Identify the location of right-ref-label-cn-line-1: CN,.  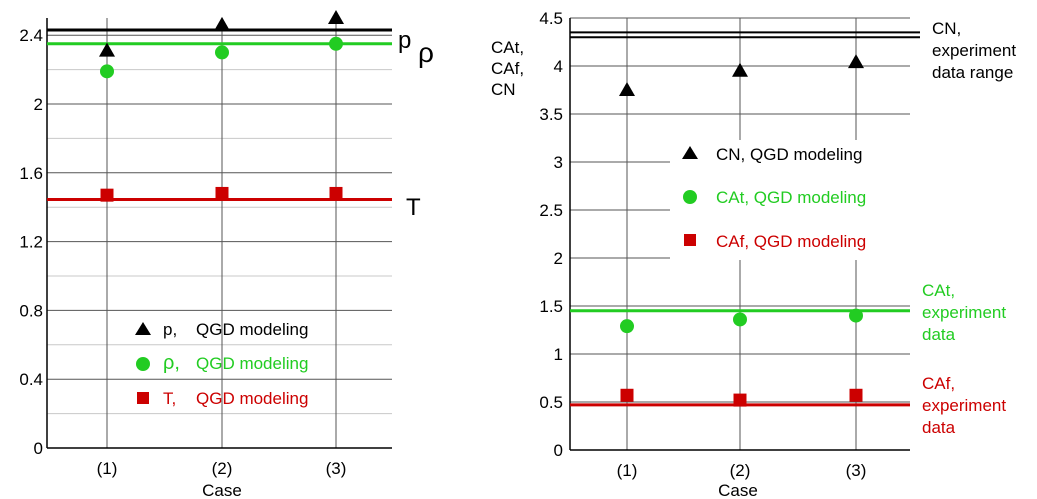
(946, 28).